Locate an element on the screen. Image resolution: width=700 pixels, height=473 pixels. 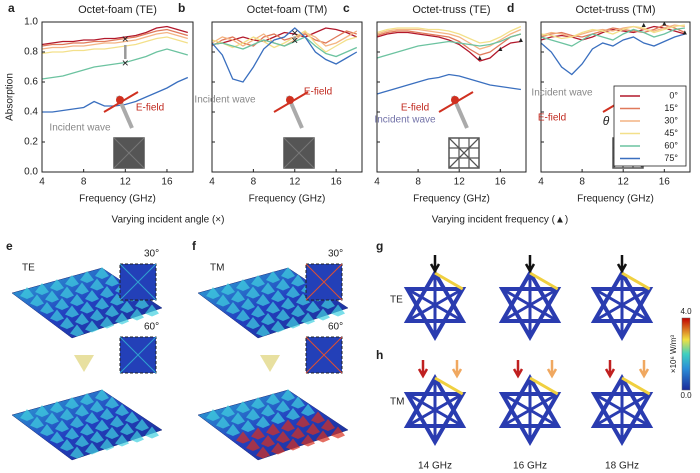
colorbar-unit: ×10⁶ W/m³ is located at coordinates (673, 354).